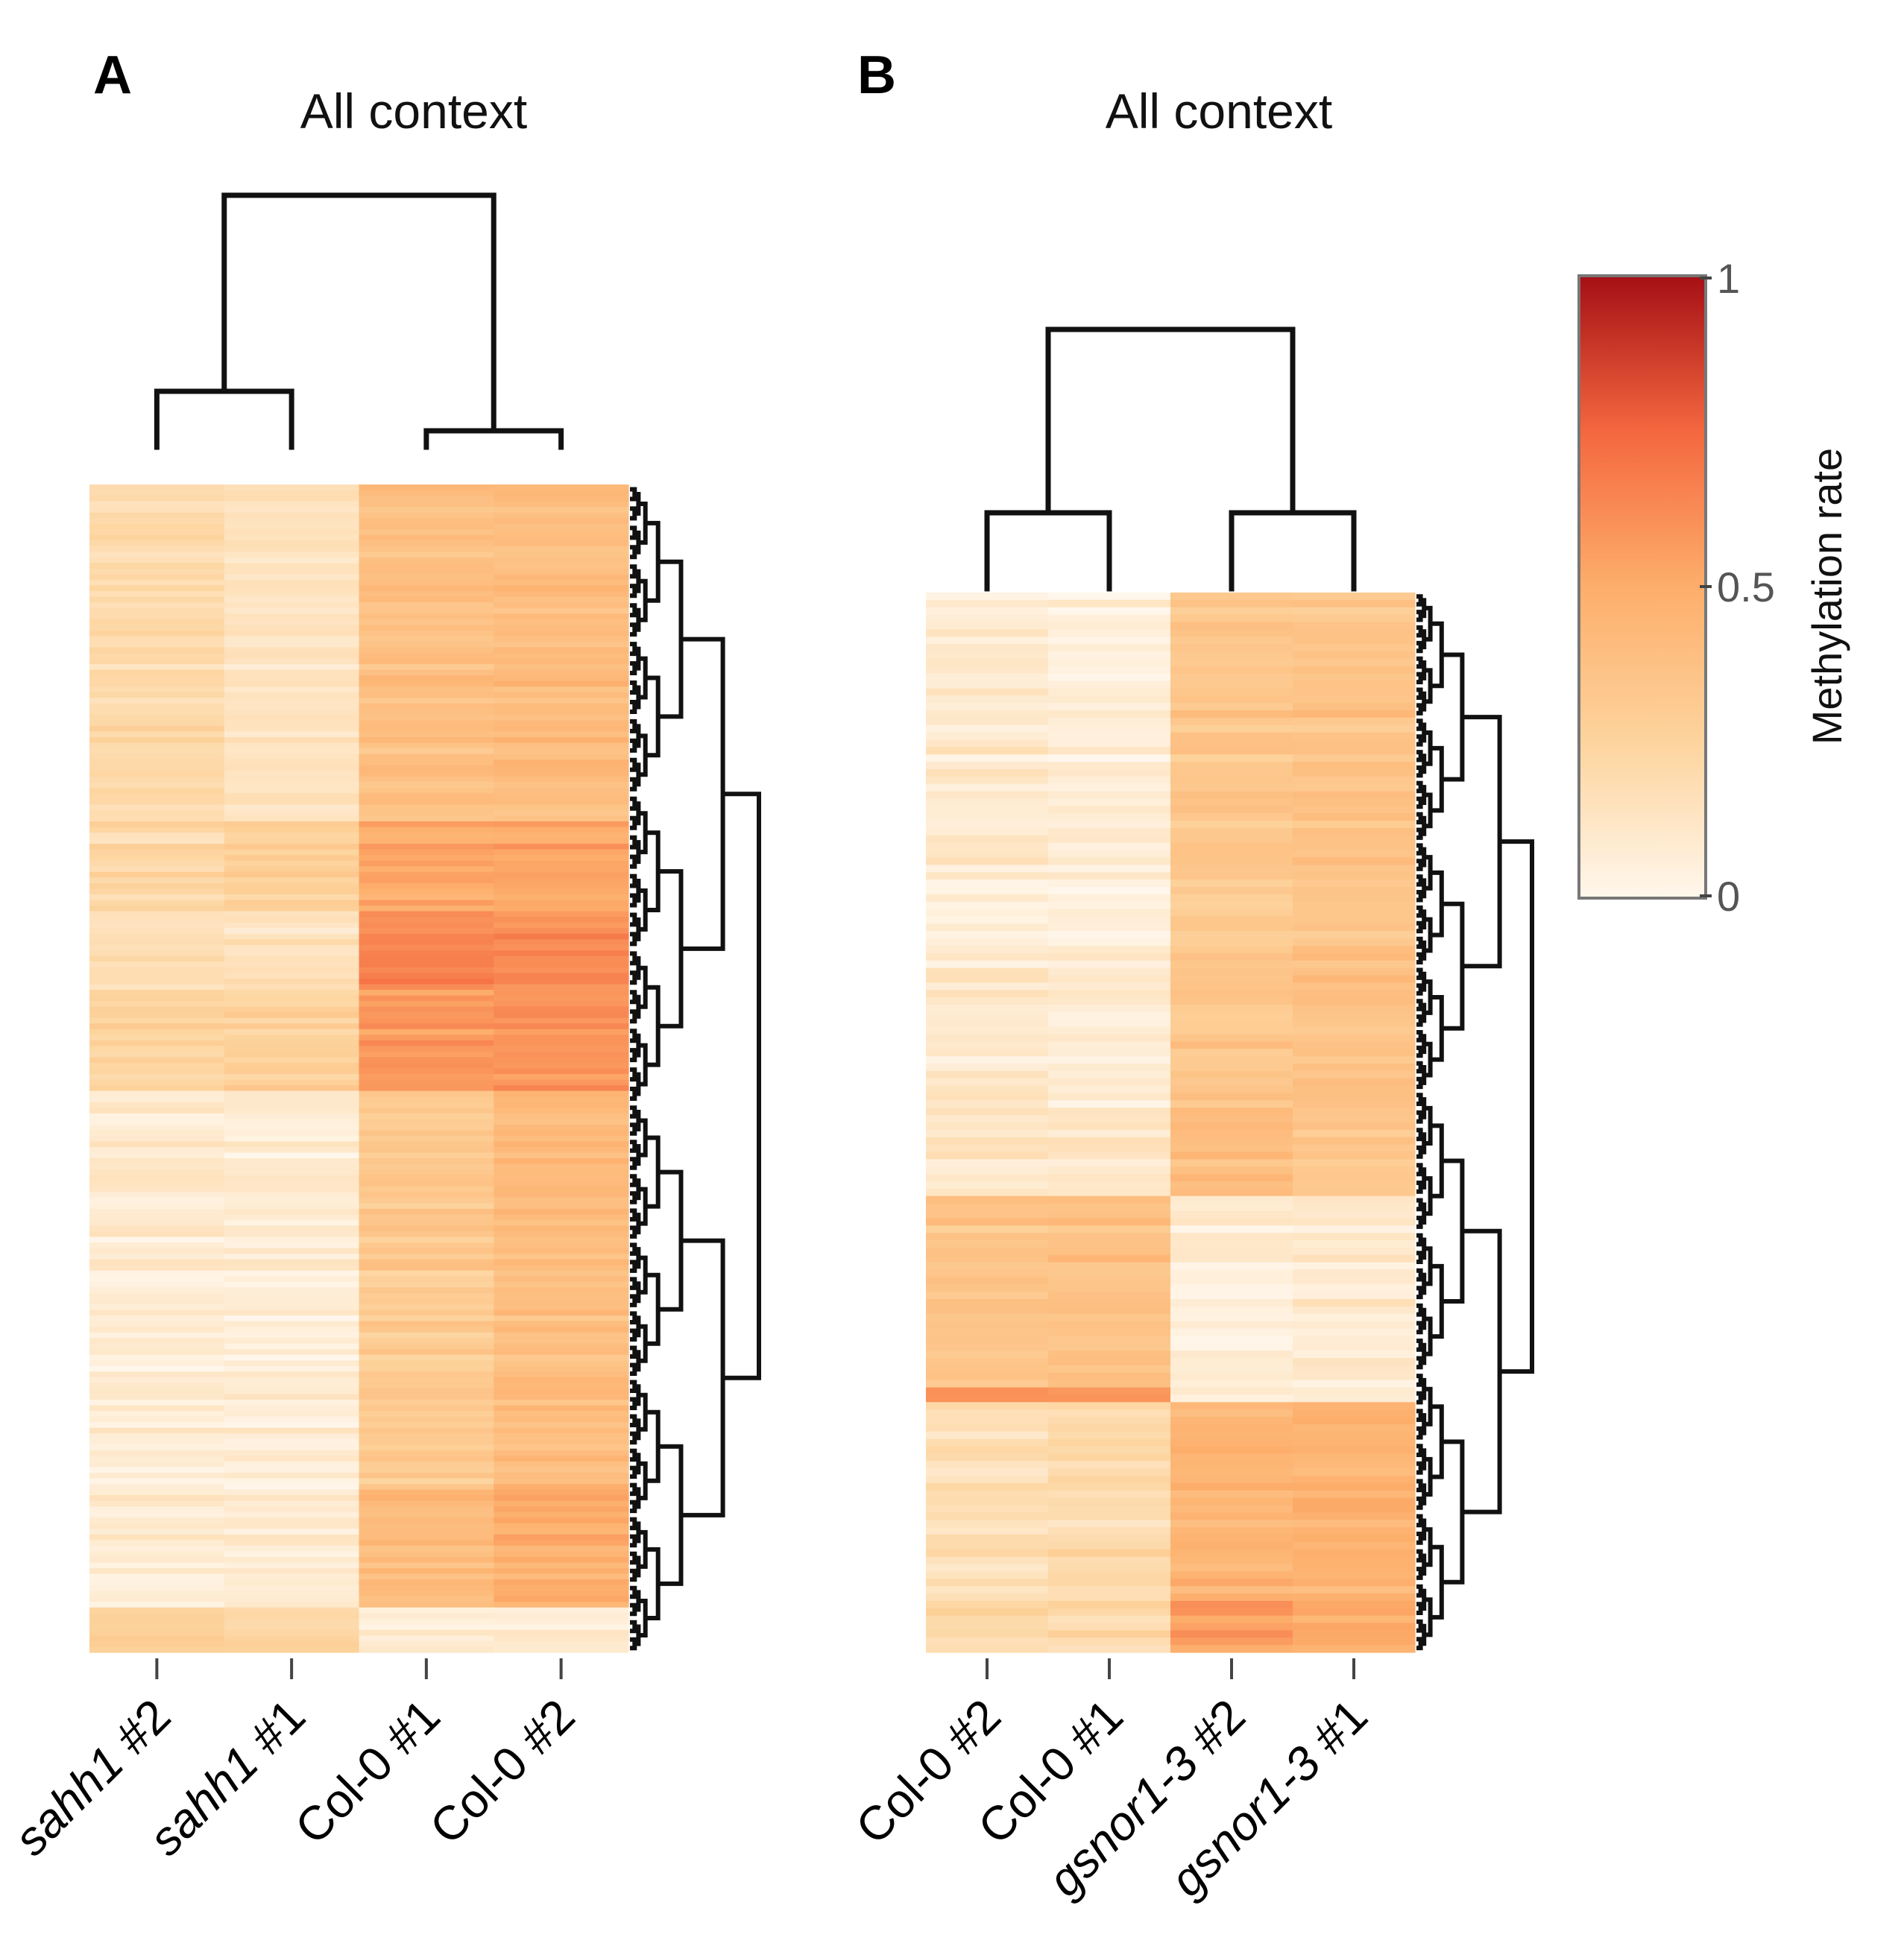  I want to click on colorbar-tick-label-mid: 0.5, so click(1746, 587).